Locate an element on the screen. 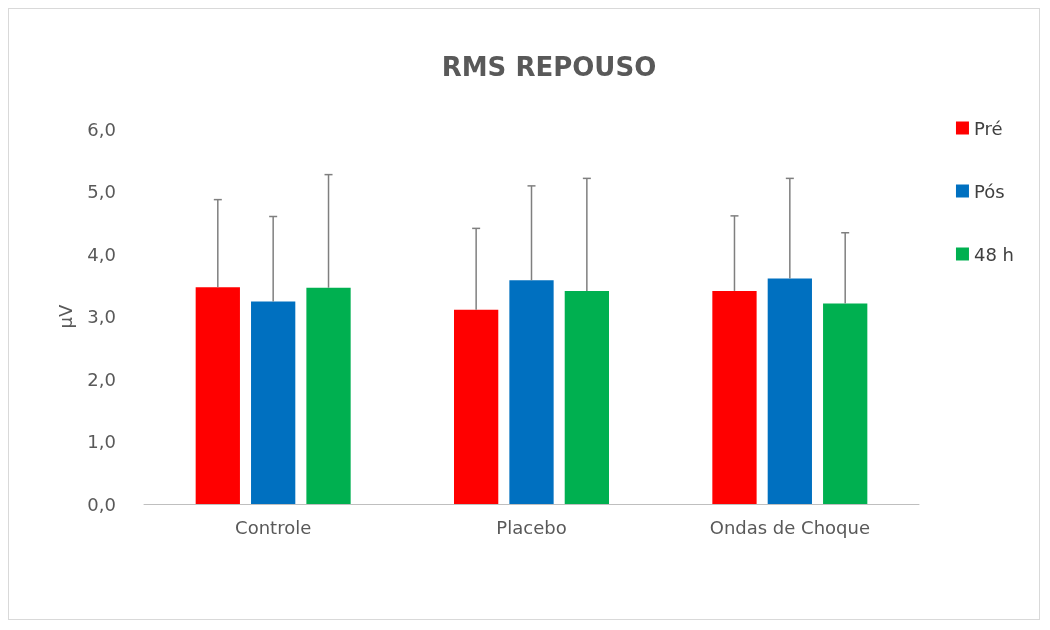  legend-label: 48 h is located at coordinates (994, 254).